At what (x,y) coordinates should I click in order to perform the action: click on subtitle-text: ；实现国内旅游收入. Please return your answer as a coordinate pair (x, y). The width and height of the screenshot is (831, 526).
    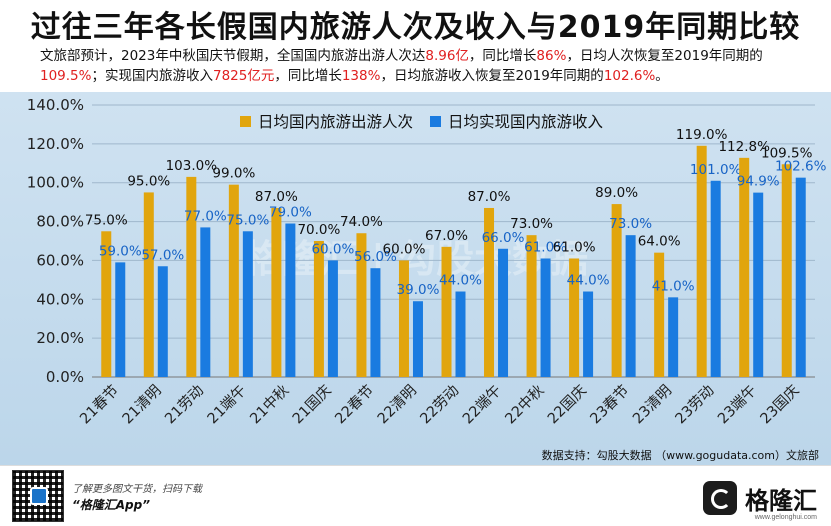
    Looking at the image, I should click on (152, 76).